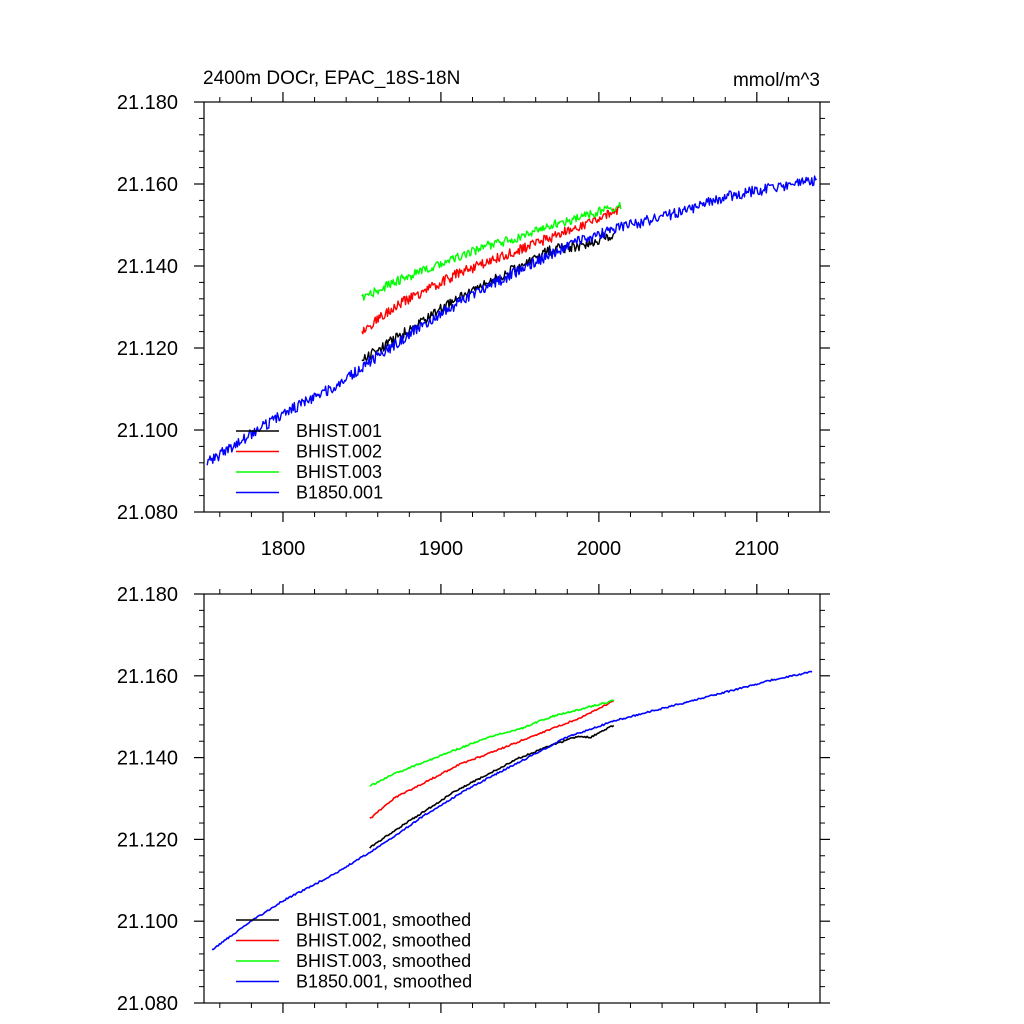 The height and width of the screenshot is (1024, 1024). What do you see at coordinates (776, 80) in the screenshot?
I see `units-label: mmol/m^3` at bounding box center [776, 80].